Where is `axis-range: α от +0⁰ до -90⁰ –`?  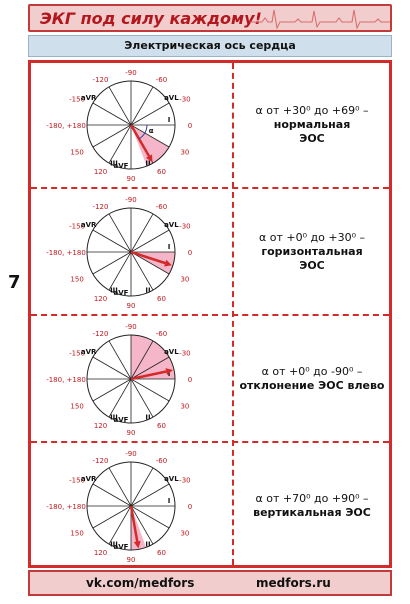
axis-range: α от +0⁰ до -90⁰ – is located at coordinates (312, 371).